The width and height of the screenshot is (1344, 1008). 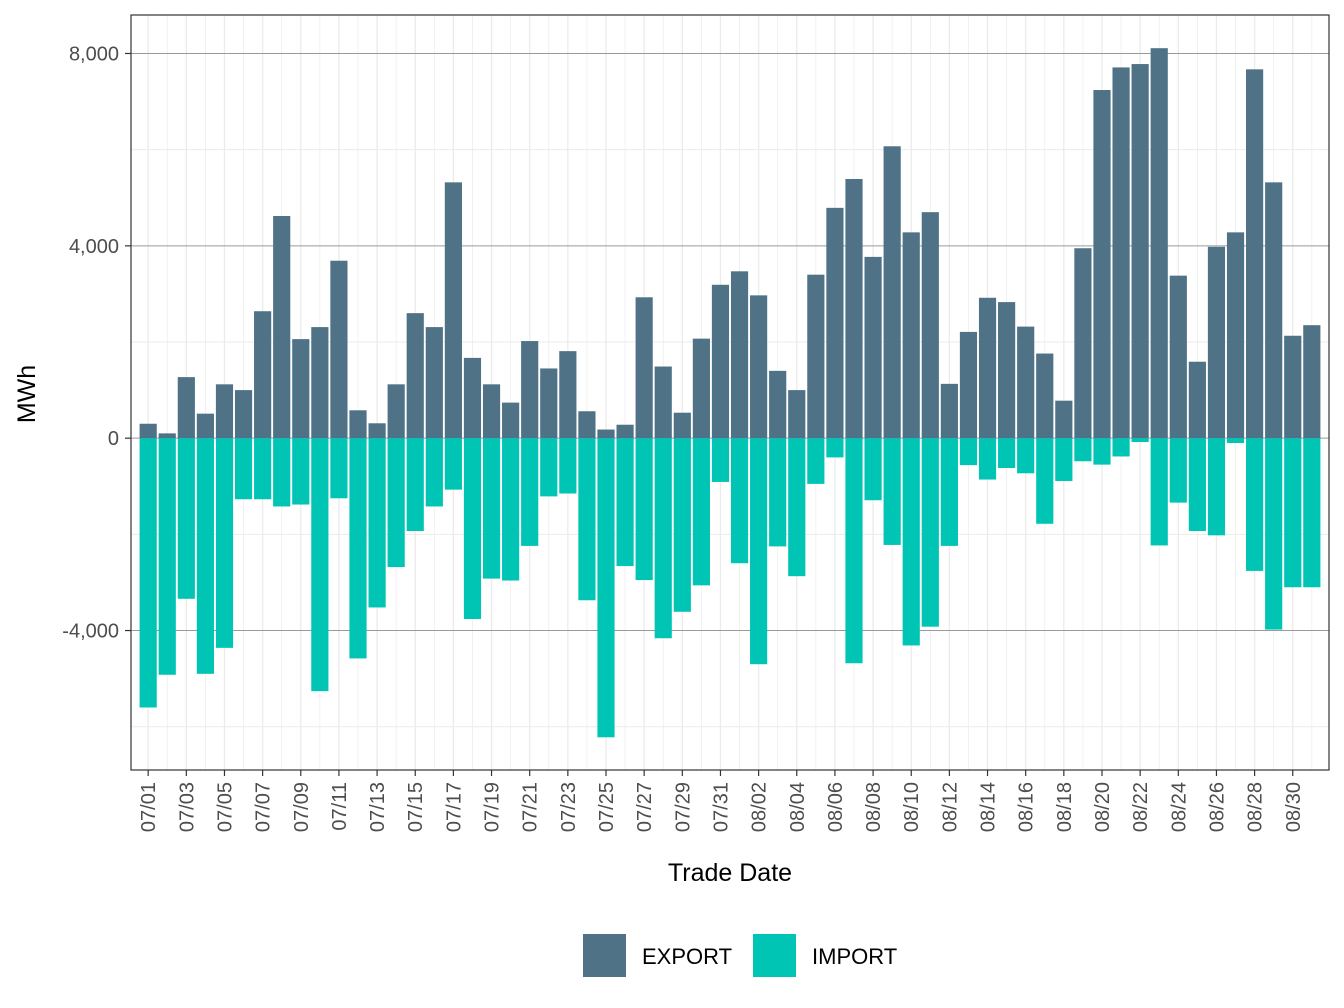 I want to click on x-tick-label: 07/11, so click(x=340, y=806).